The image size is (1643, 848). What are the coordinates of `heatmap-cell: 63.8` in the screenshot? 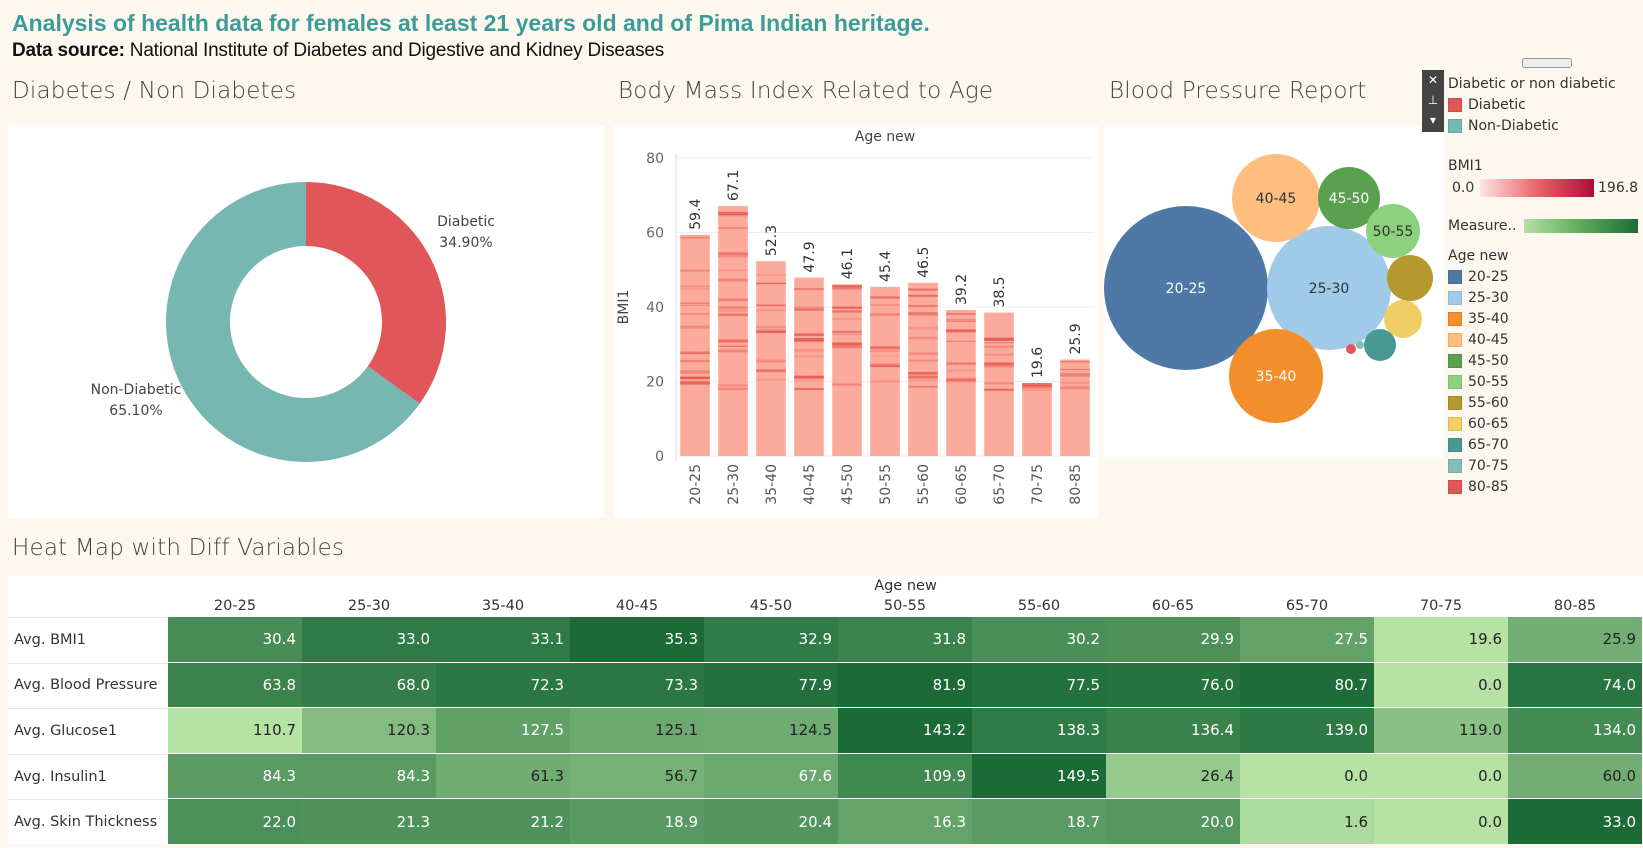 It's located at (235, 685).